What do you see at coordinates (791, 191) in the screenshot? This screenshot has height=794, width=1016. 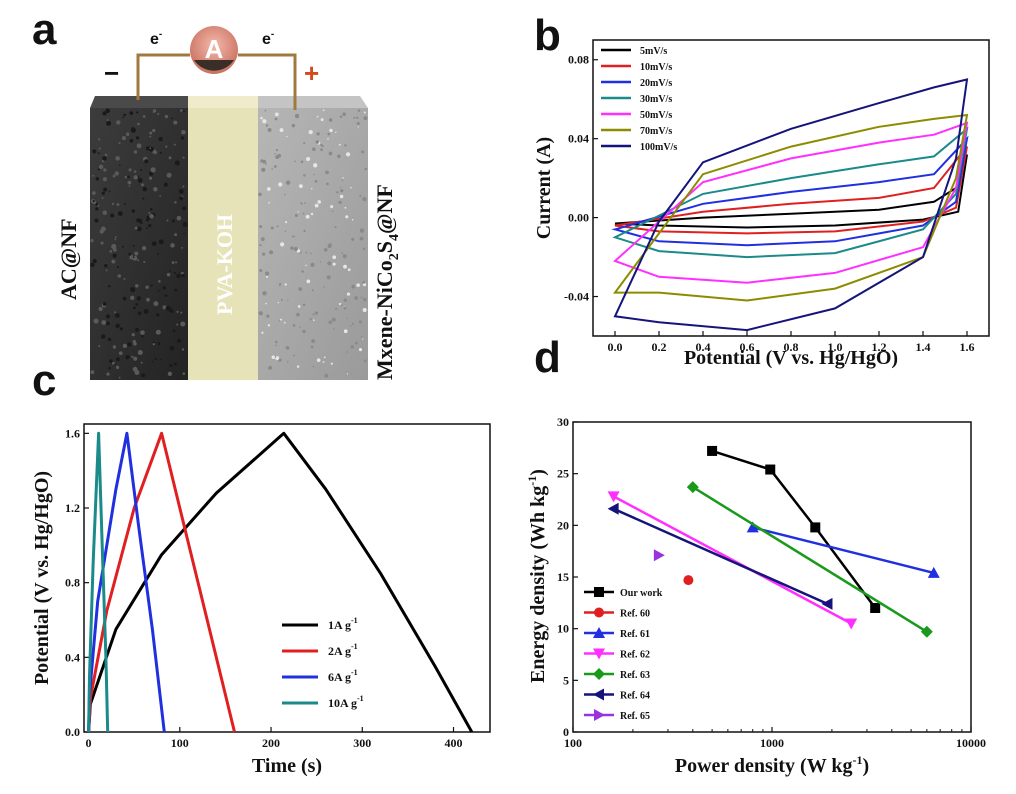 I see `cv-curve` at bounding box center [791, 191].